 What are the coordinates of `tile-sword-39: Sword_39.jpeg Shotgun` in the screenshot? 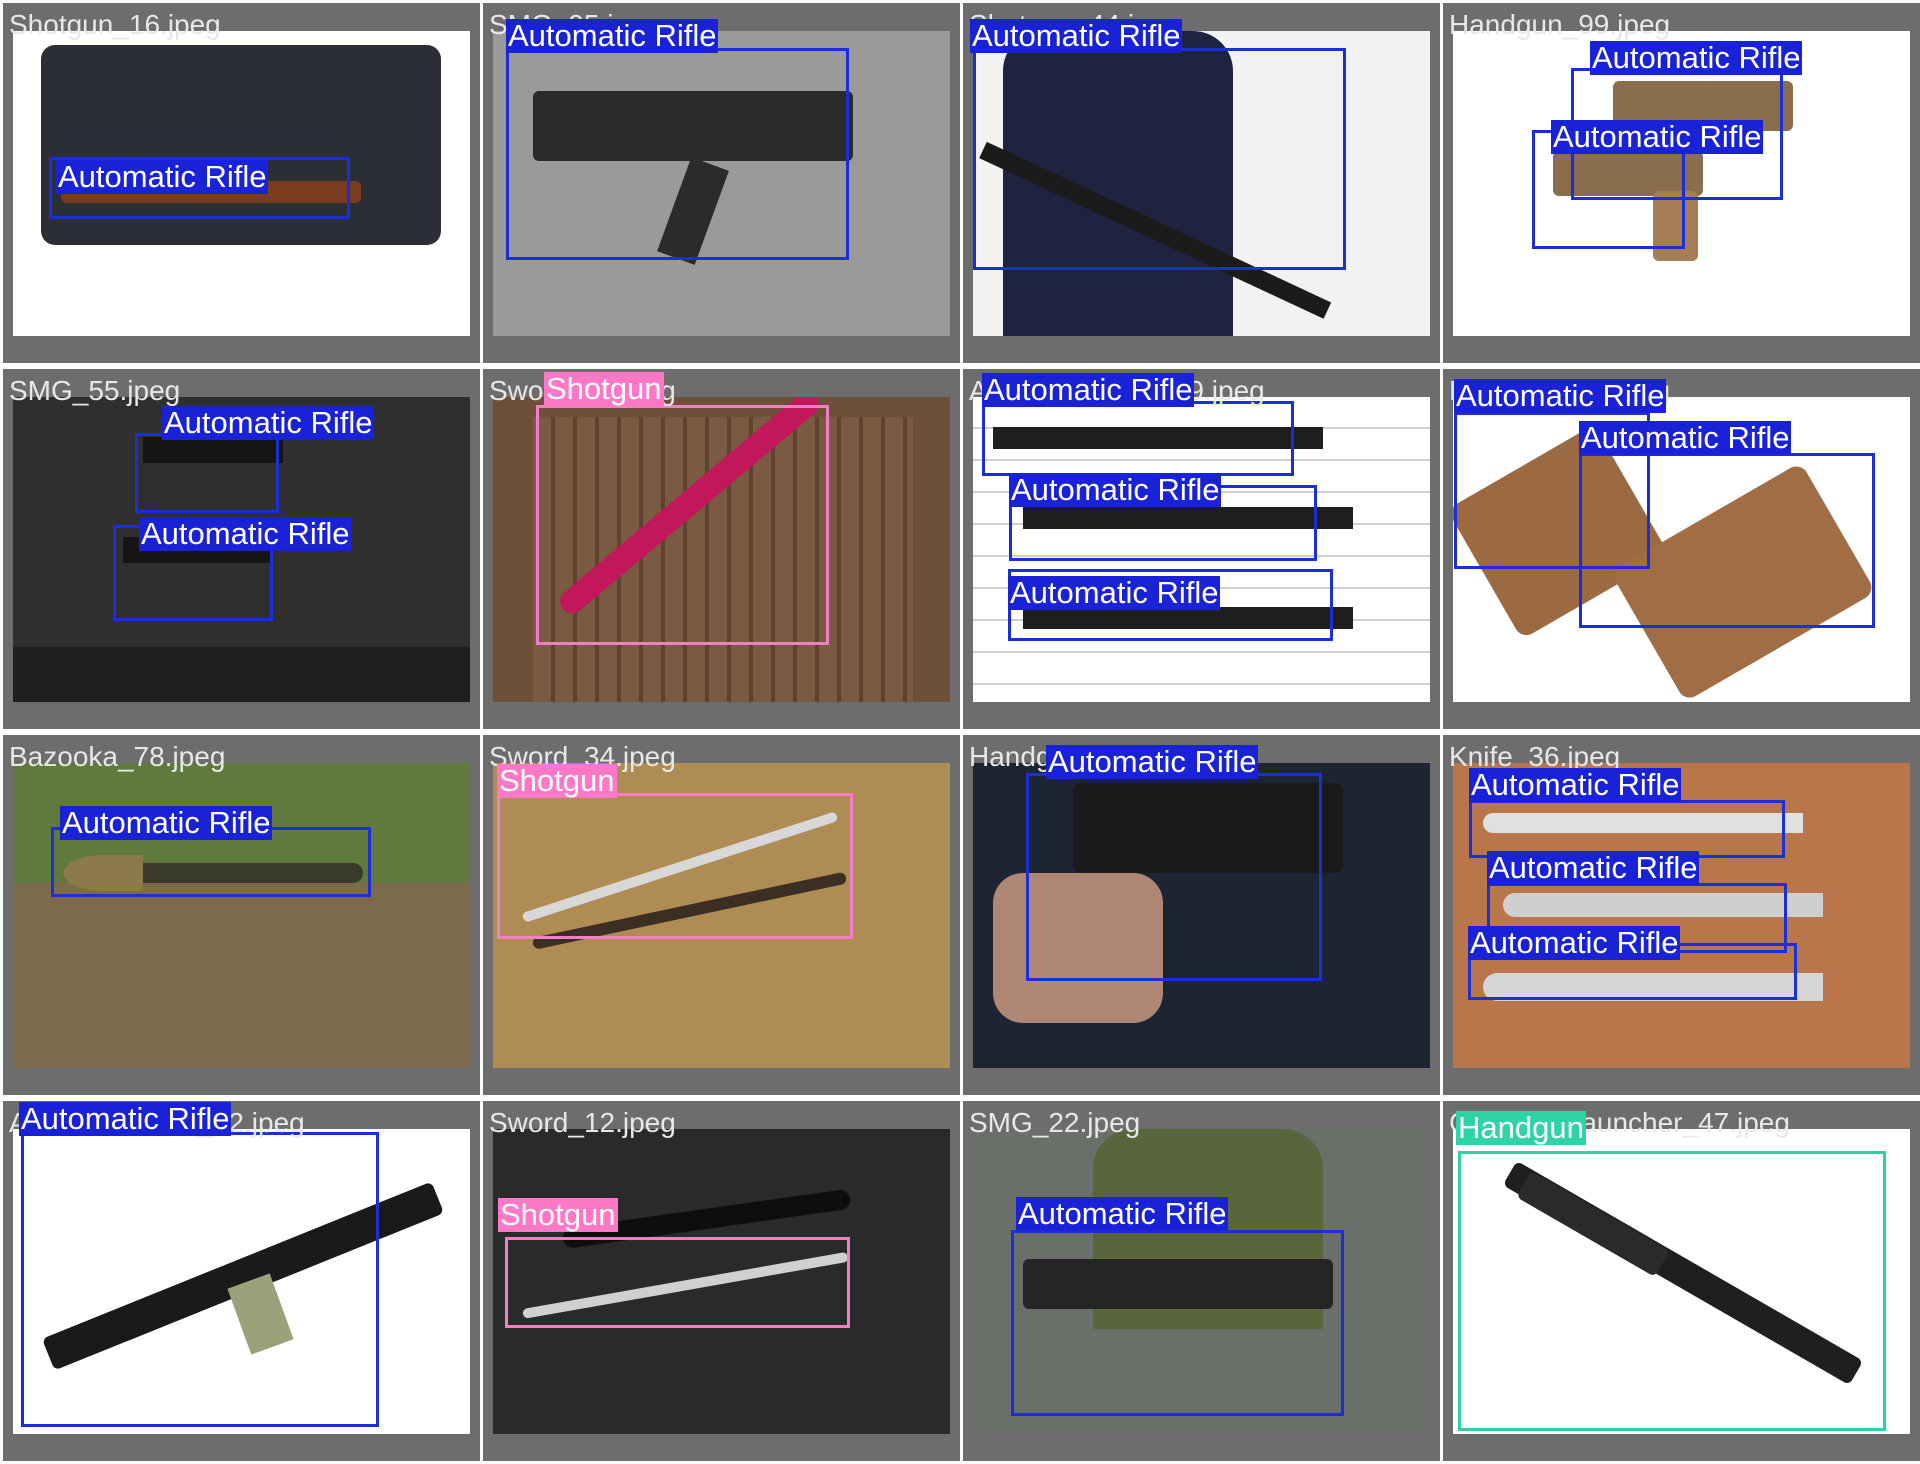 It's located at (721, 549).